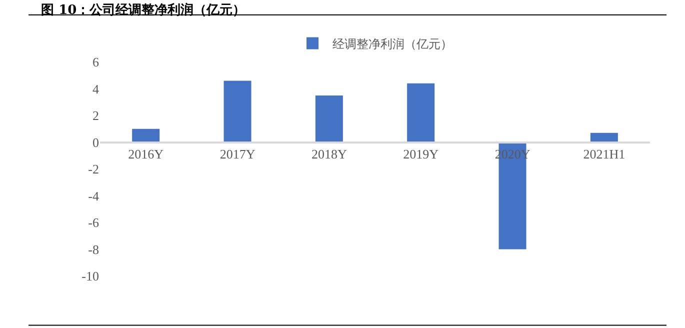 This screenshot has width=685, height=328. Describe the element at coordinates (93, 169) in the screenshot. I see `y-tick-label: -2` at that location.